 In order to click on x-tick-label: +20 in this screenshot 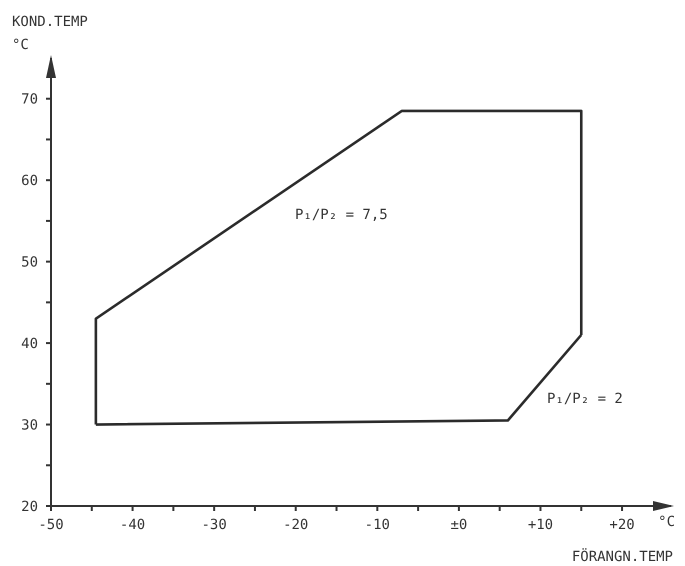, I will do `click(622, 525)`.